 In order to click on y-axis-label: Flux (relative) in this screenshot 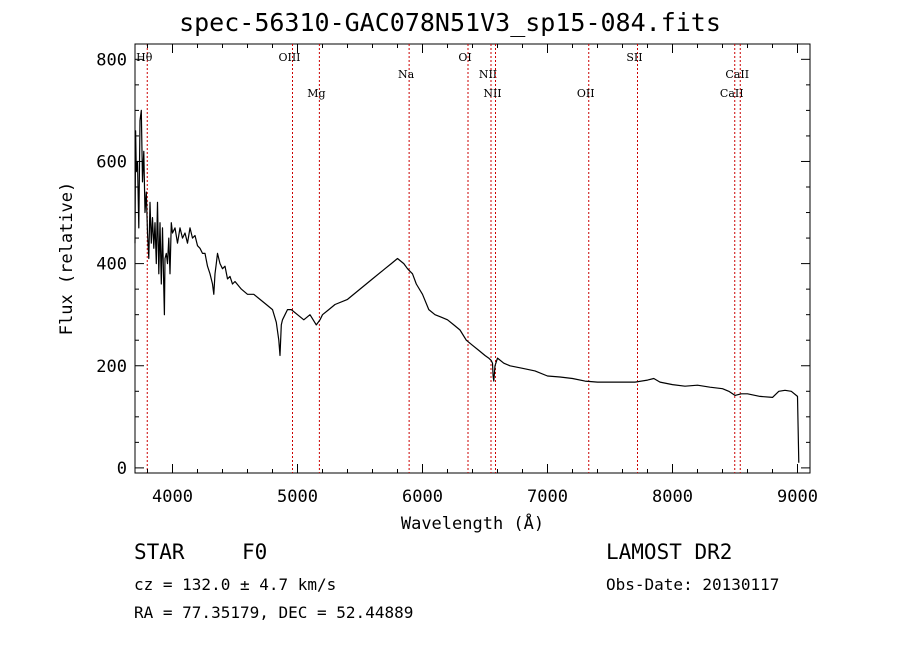, I will do `click(67, 259)`.